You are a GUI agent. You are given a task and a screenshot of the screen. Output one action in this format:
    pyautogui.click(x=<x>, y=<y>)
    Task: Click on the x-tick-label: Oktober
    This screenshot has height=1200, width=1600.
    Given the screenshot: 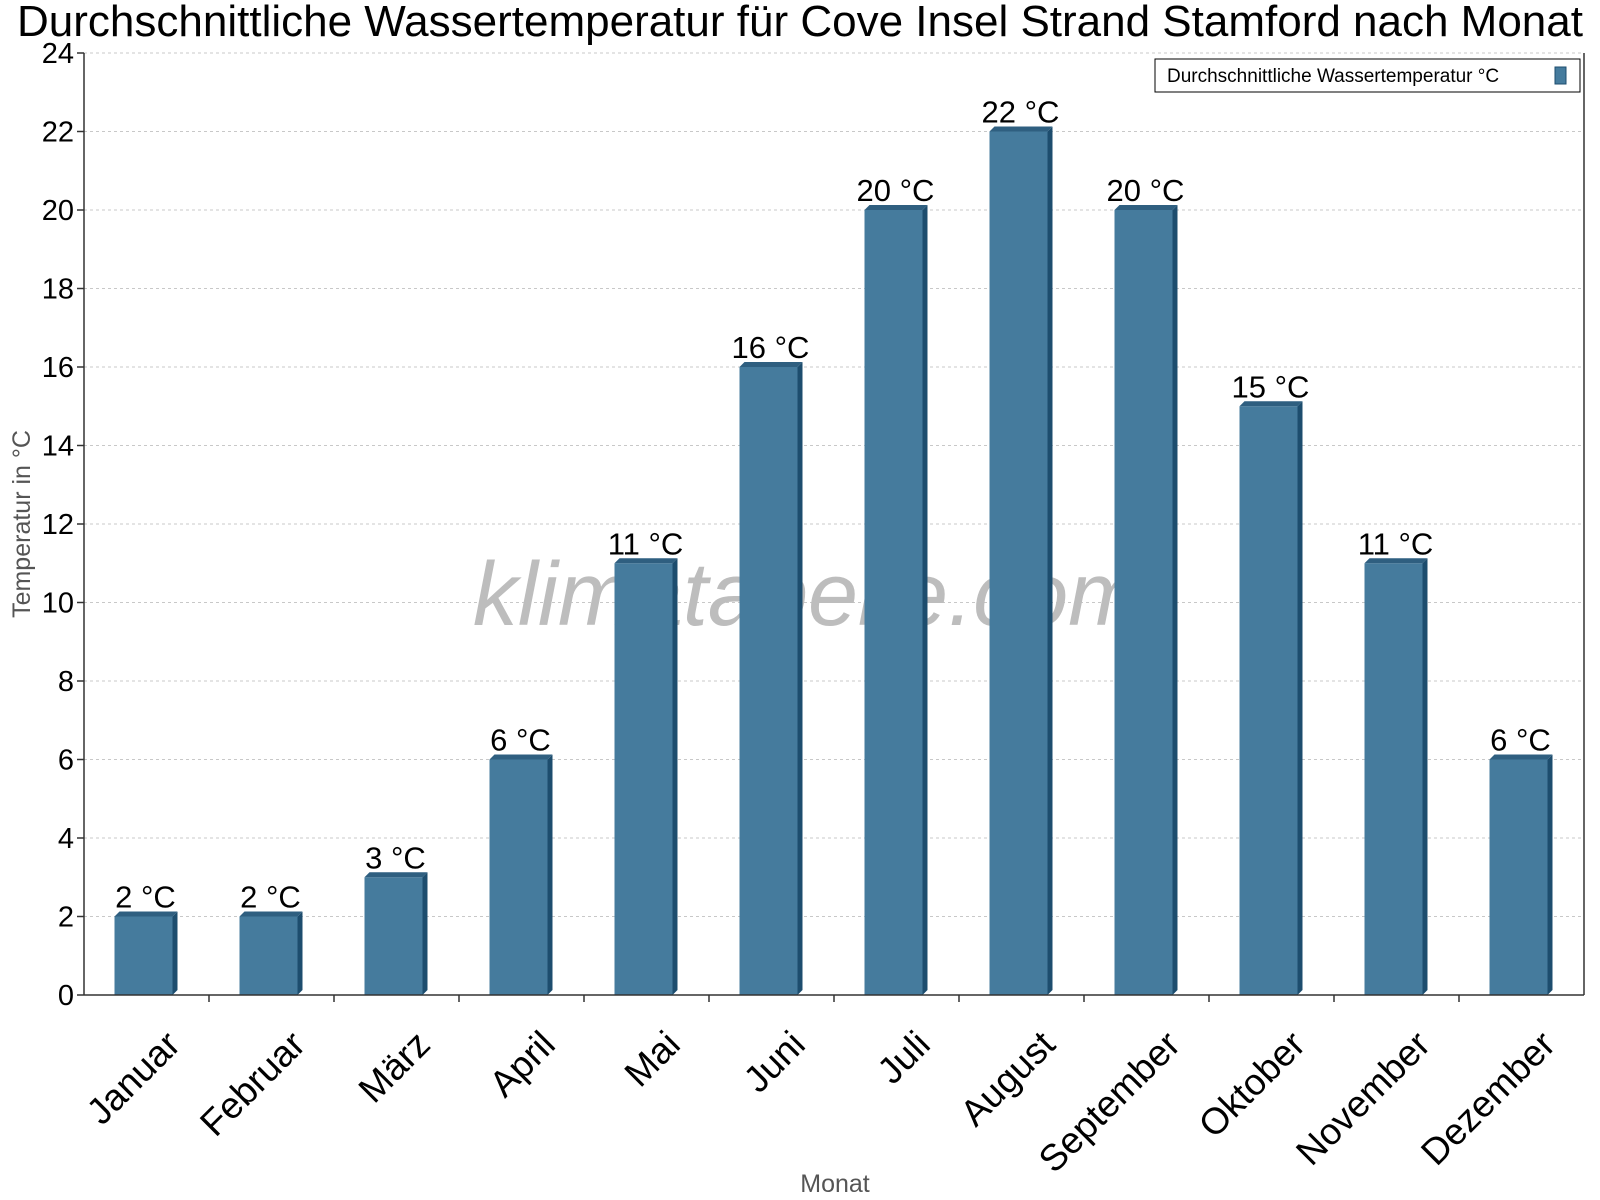 What is the action you would take?
    pyautogui.click(x=1252, y=1084)
    